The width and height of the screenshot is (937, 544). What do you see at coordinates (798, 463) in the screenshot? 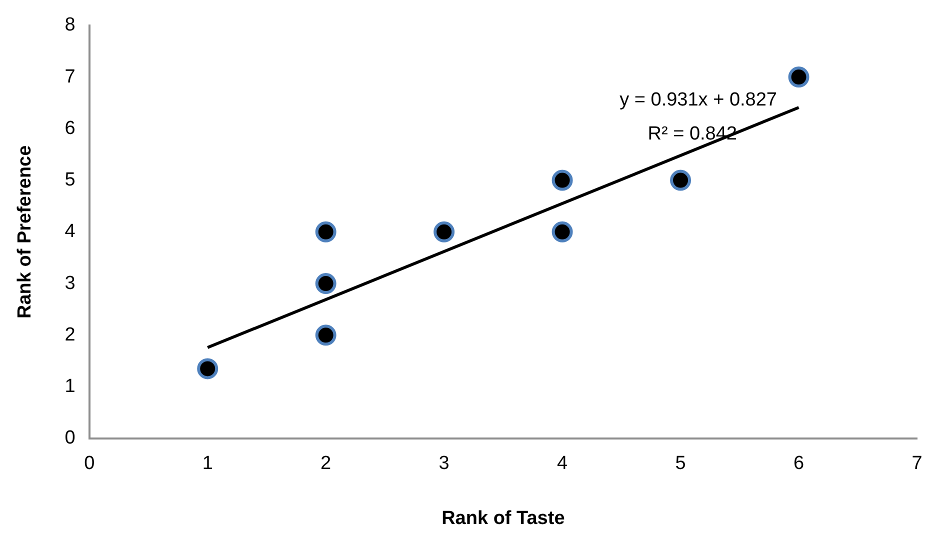
I see `x-tick-label: 6` at bounding box center [798, 463].